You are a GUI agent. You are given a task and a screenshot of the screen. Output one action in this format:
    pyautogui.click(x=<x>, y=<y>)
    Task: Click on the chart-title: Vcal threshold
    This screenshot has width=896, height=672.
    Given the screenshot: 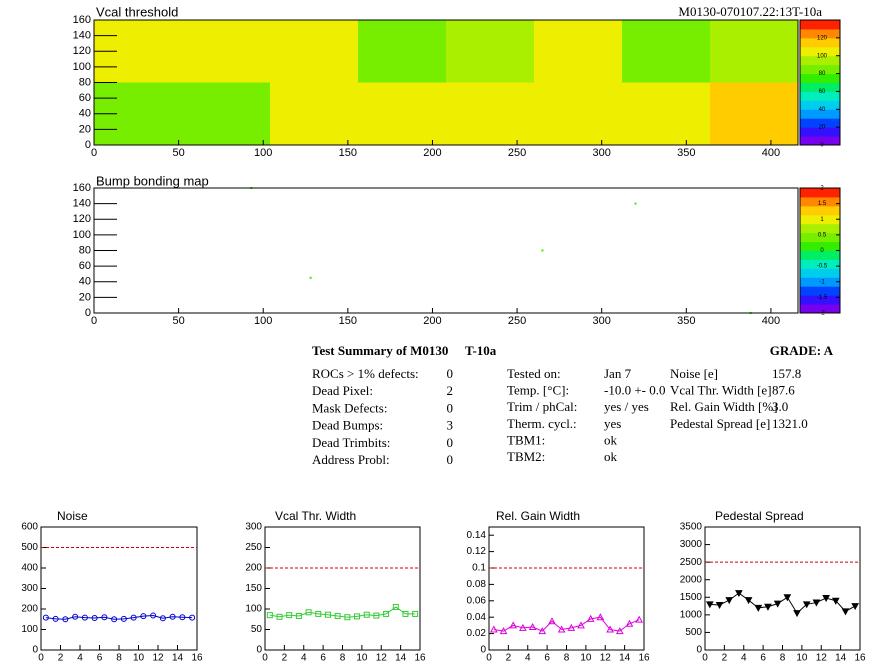 What is the action you would take?
    pyautogui.click(x=137, y=11)
    